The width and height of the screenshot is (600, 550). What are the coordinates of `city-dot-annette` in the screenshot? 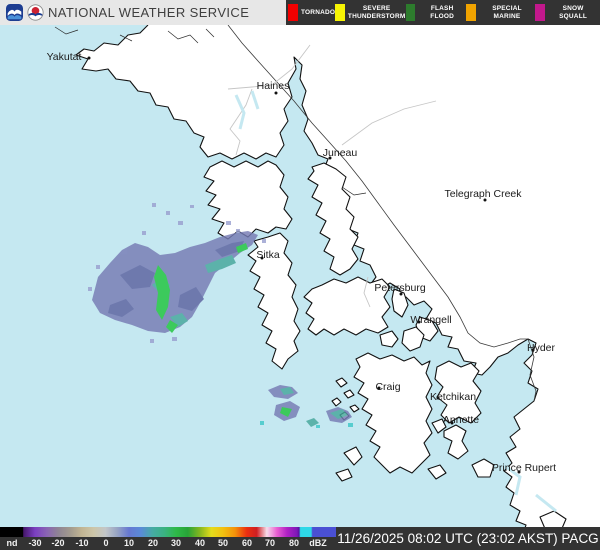 It's located at (452, 423).